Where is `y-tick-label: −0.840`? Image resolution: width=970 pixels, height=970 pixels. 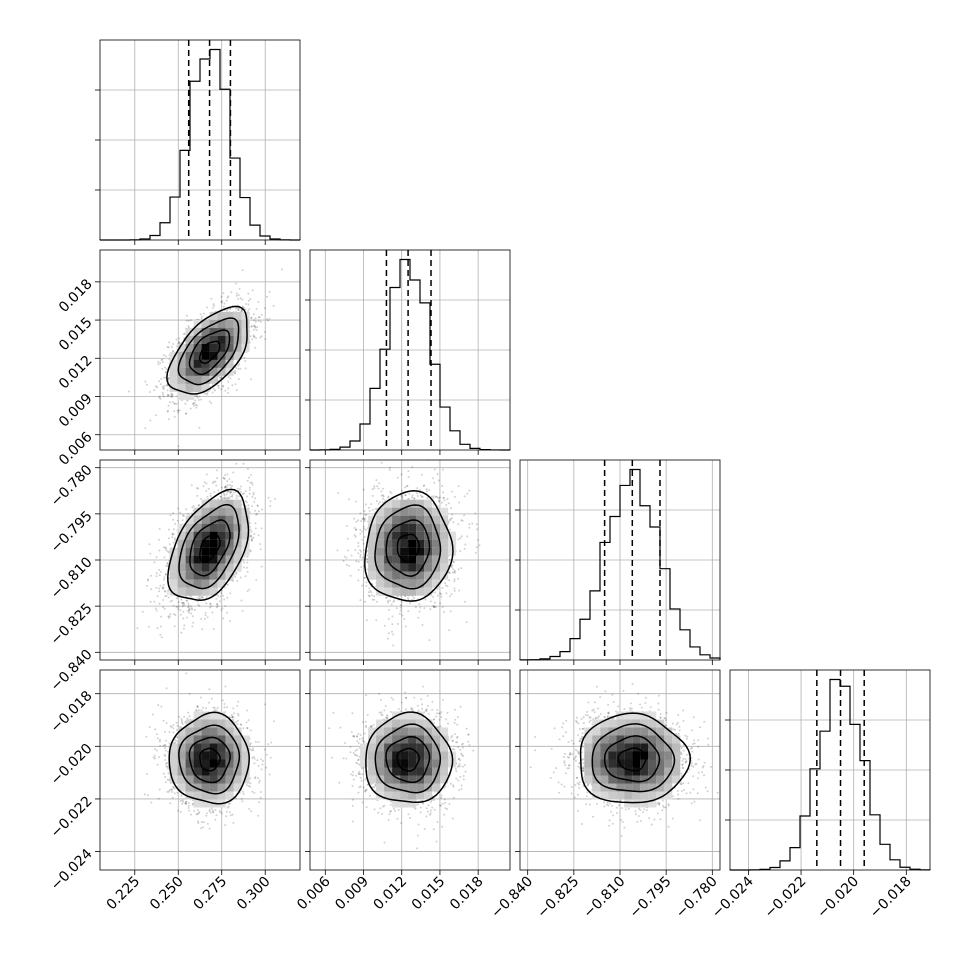 y-tick-label: −0.840 is located at coordinates (72, 671).